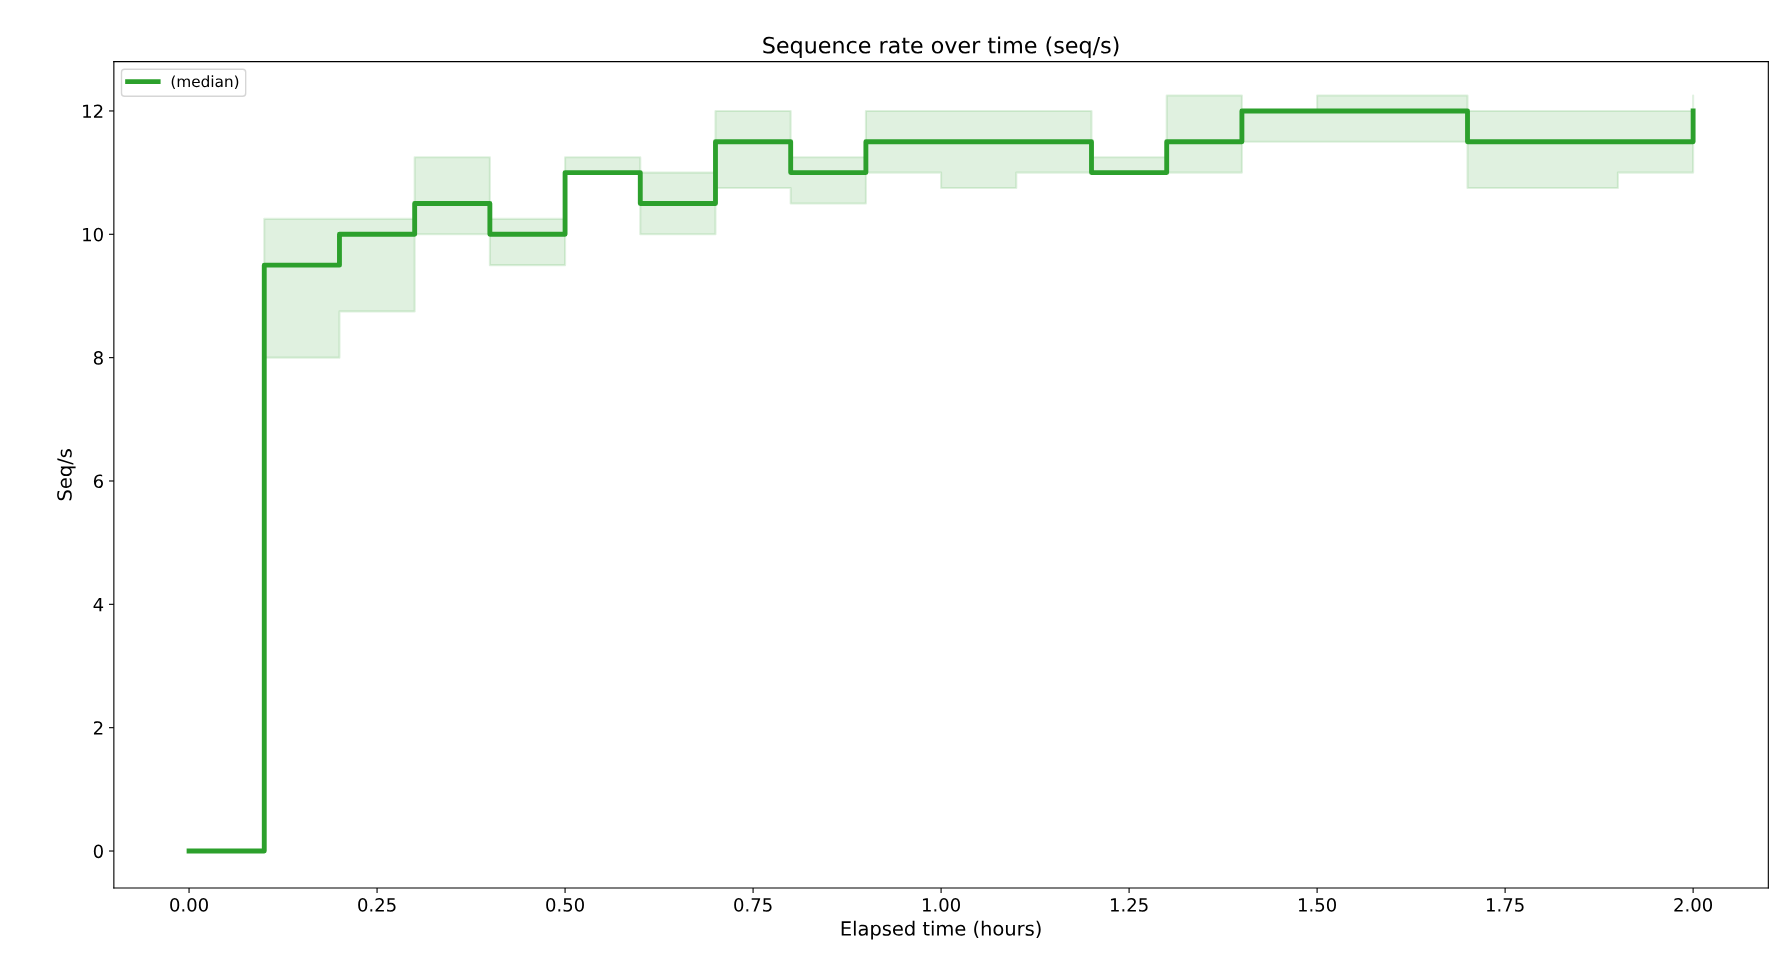 The height and width of the screenshot is (978, 1779). I want to click on y-tick-label: 10, so click(93, 234).